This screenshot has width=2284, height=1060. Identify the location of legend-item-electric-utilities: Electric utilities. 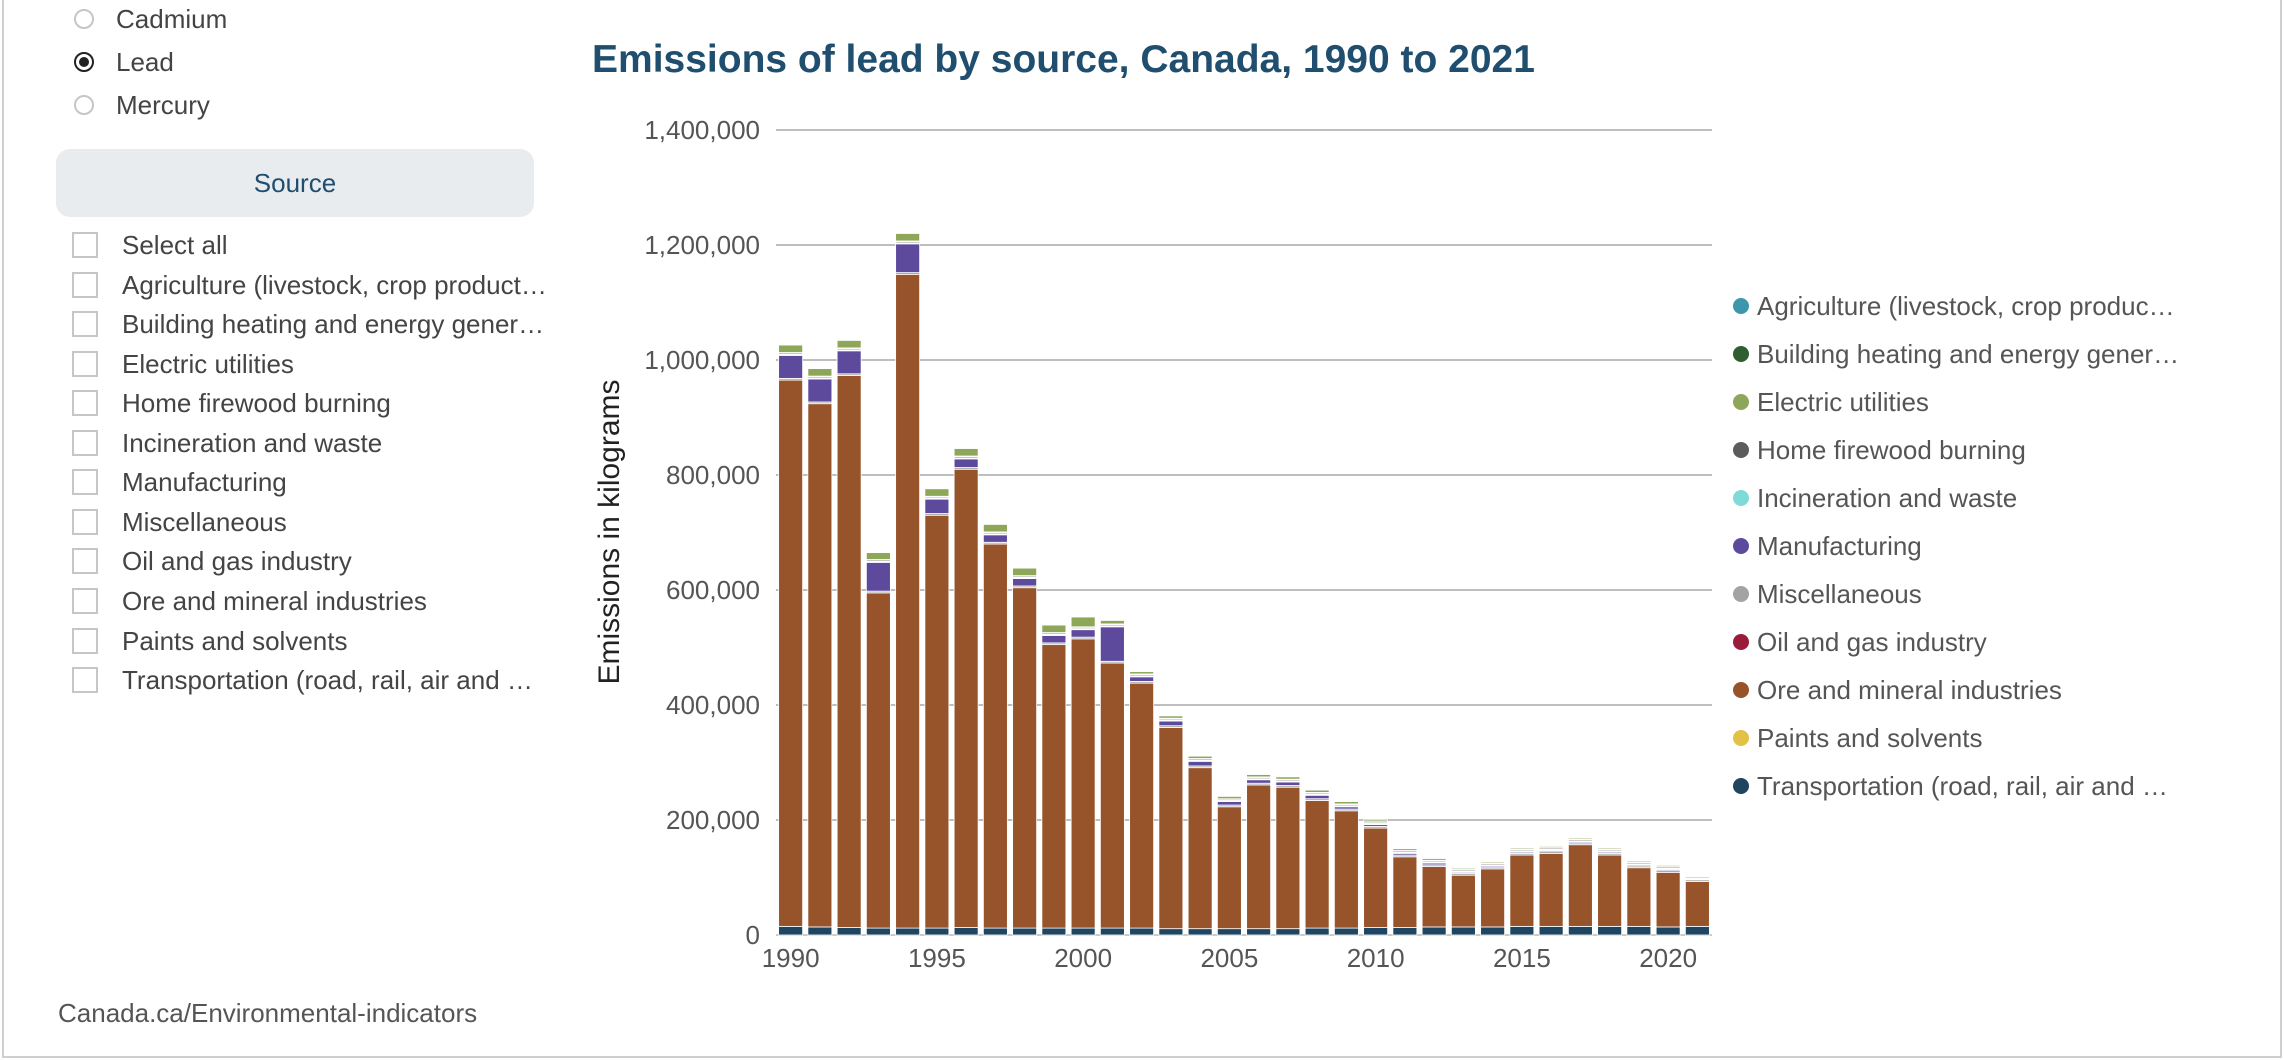
(1831, 402).